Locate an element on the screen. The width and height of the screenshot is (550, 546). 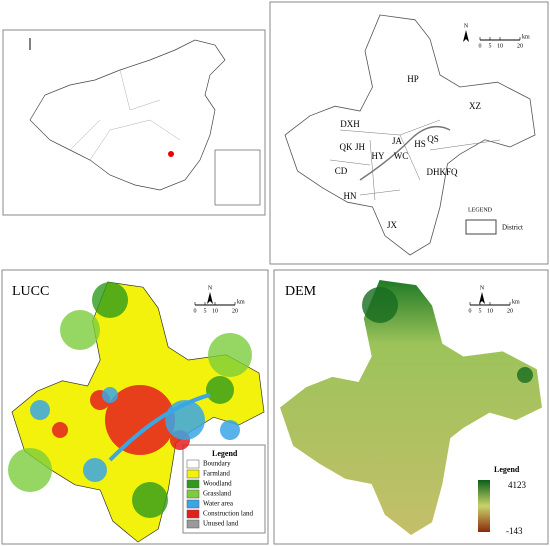
district-label: CD is located at coordinates (341, 171).